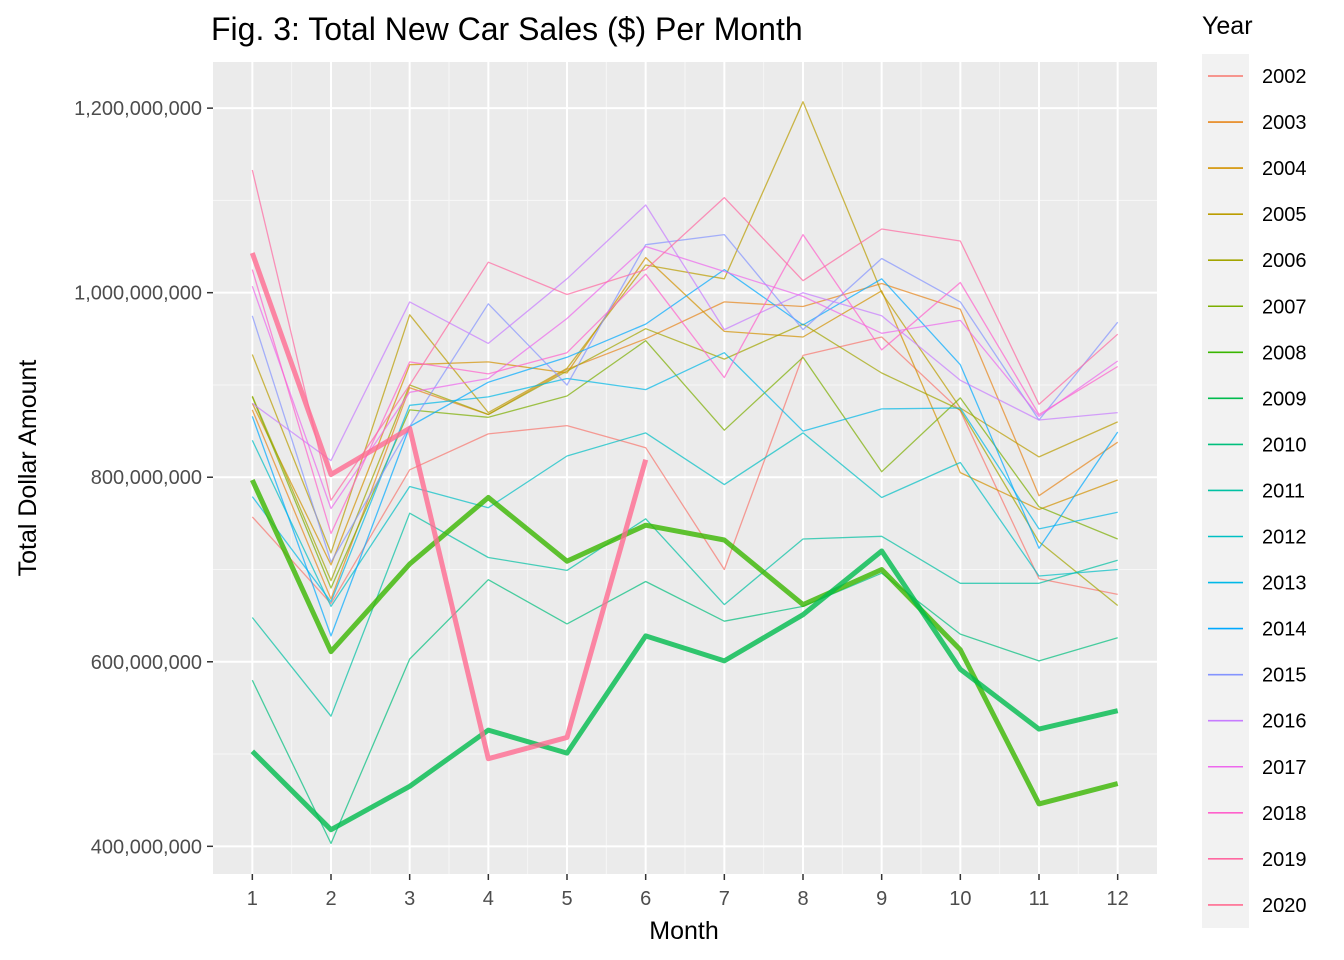  What do you see at coordinates (1284, 768) in the screenshot?
I see `legend-label-2017: 2017` at bounding box center [1284, 768].